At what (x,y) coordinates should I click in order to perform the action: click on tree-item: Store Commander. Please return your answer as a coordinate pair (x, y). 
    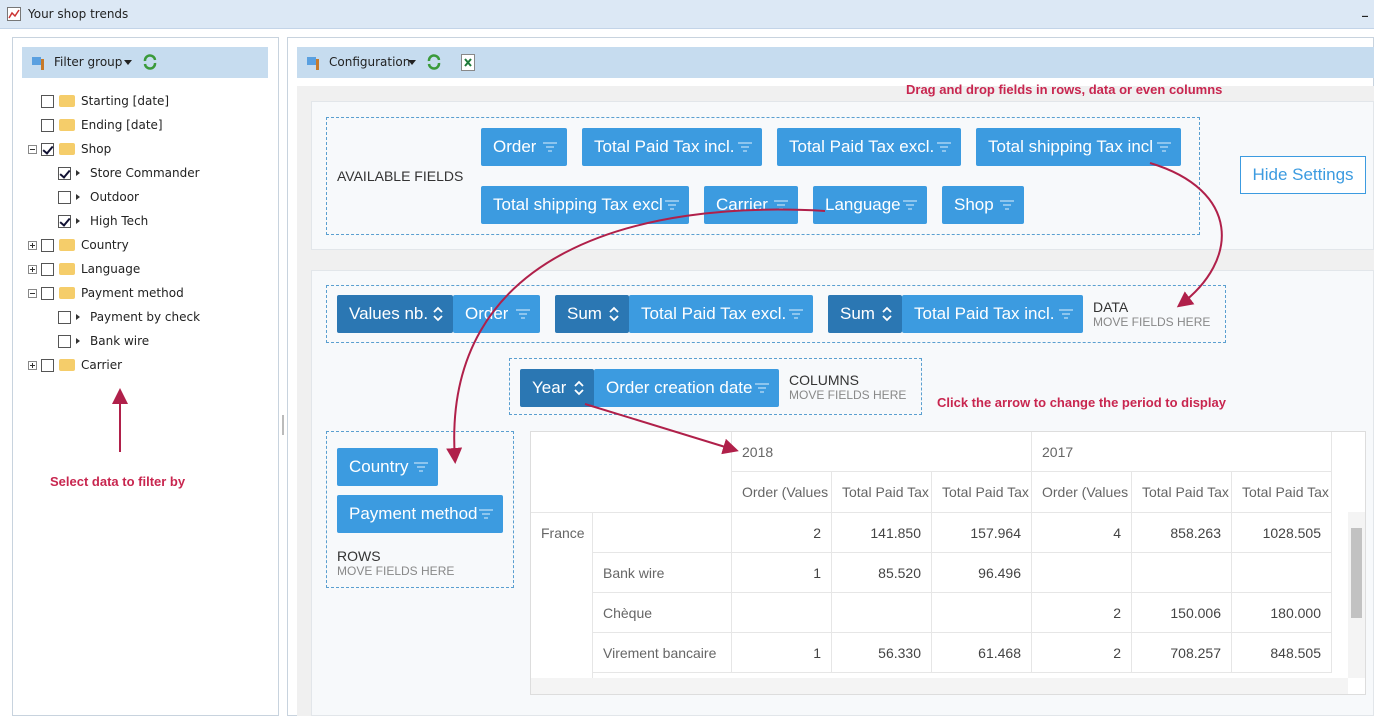
    Looking at the image, I should click on (129, 173).